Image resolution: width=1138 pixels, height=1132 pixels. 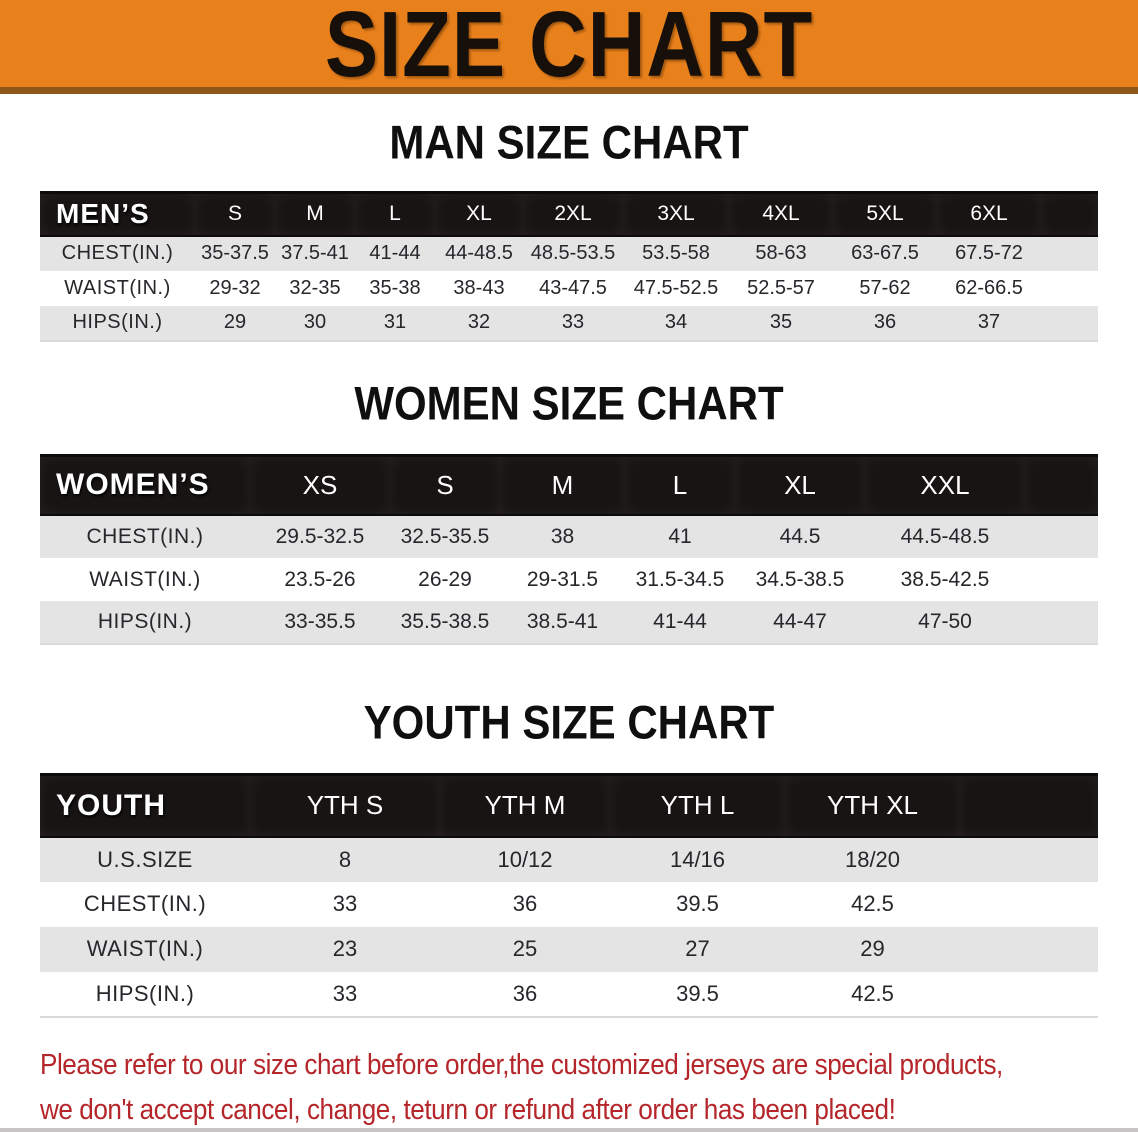 I want to click on bottom-edge-divider, so click(x=569, y=1130).